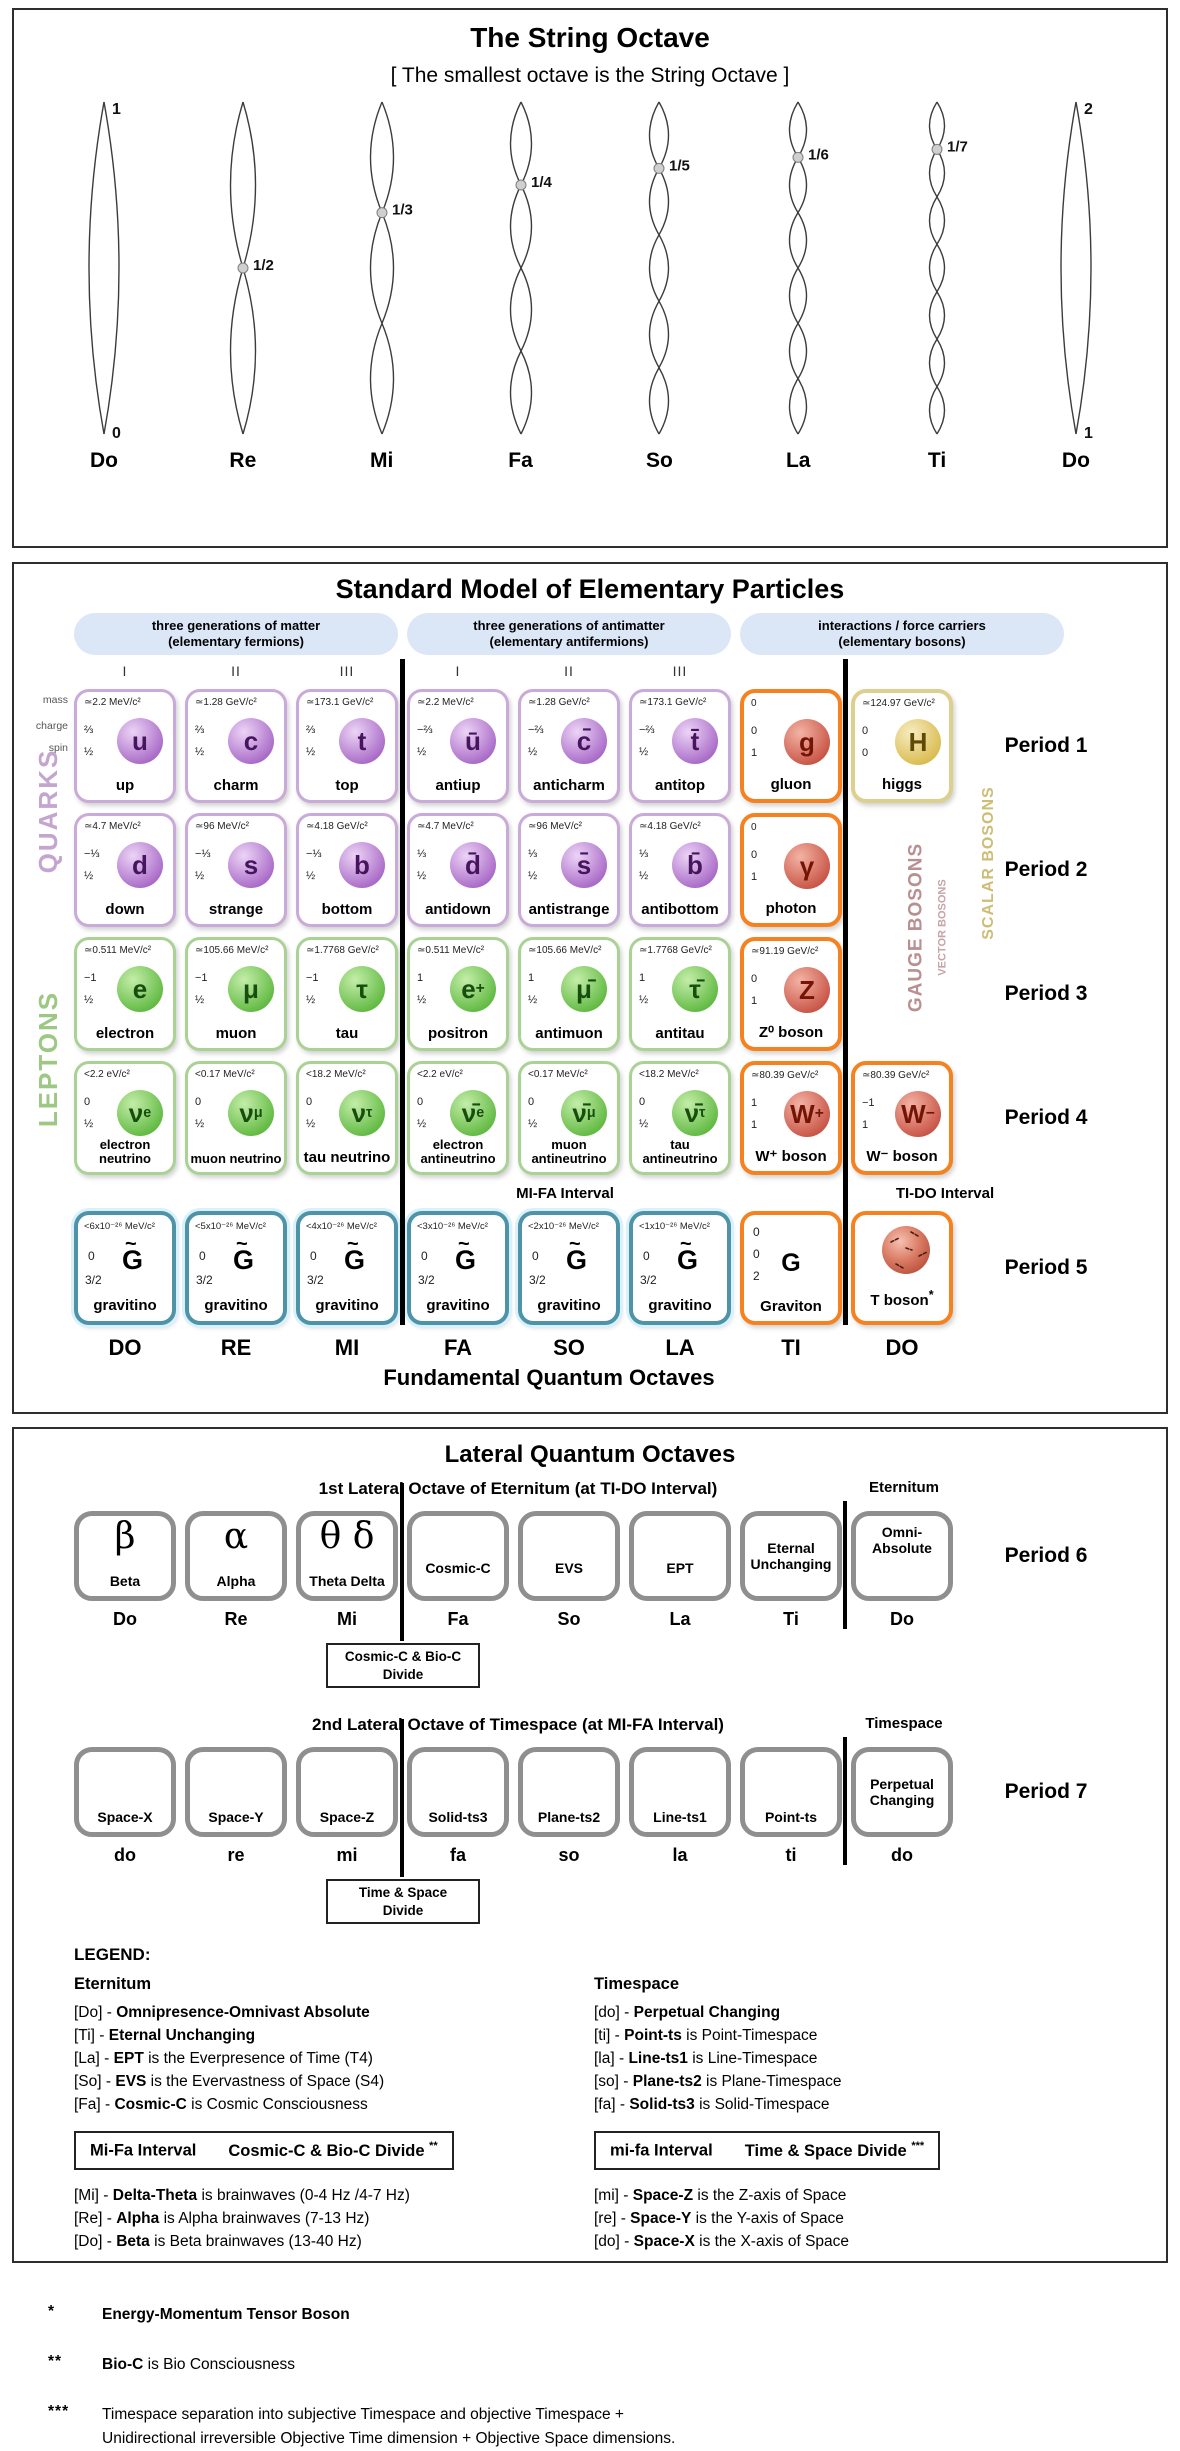 This screenshot has width=1180, height=2451. Describe the element at coordinates (594, 2365) in the screenshot. I see `footnote-2: ** Bio-C is Bio Consciousness` at that location.